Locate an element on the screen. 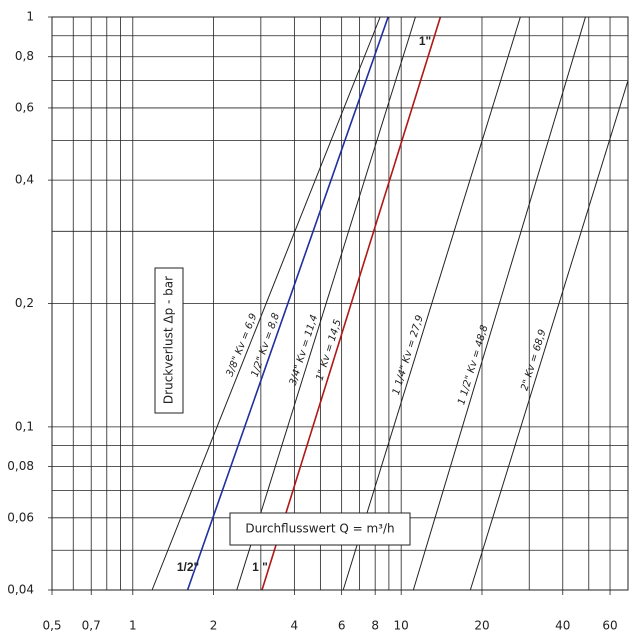  y-tick-label: 0,04 is located at coordinates (20, 590).